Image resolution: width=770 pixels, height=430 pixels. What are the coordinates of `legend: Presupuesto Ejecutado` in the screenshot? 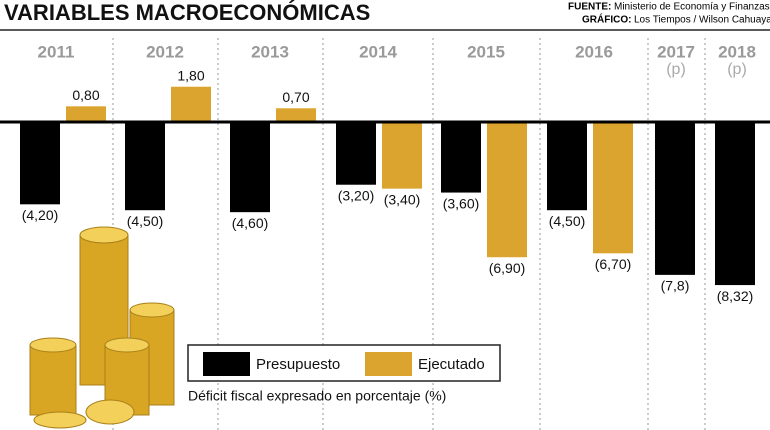 It's located at (344, 364).